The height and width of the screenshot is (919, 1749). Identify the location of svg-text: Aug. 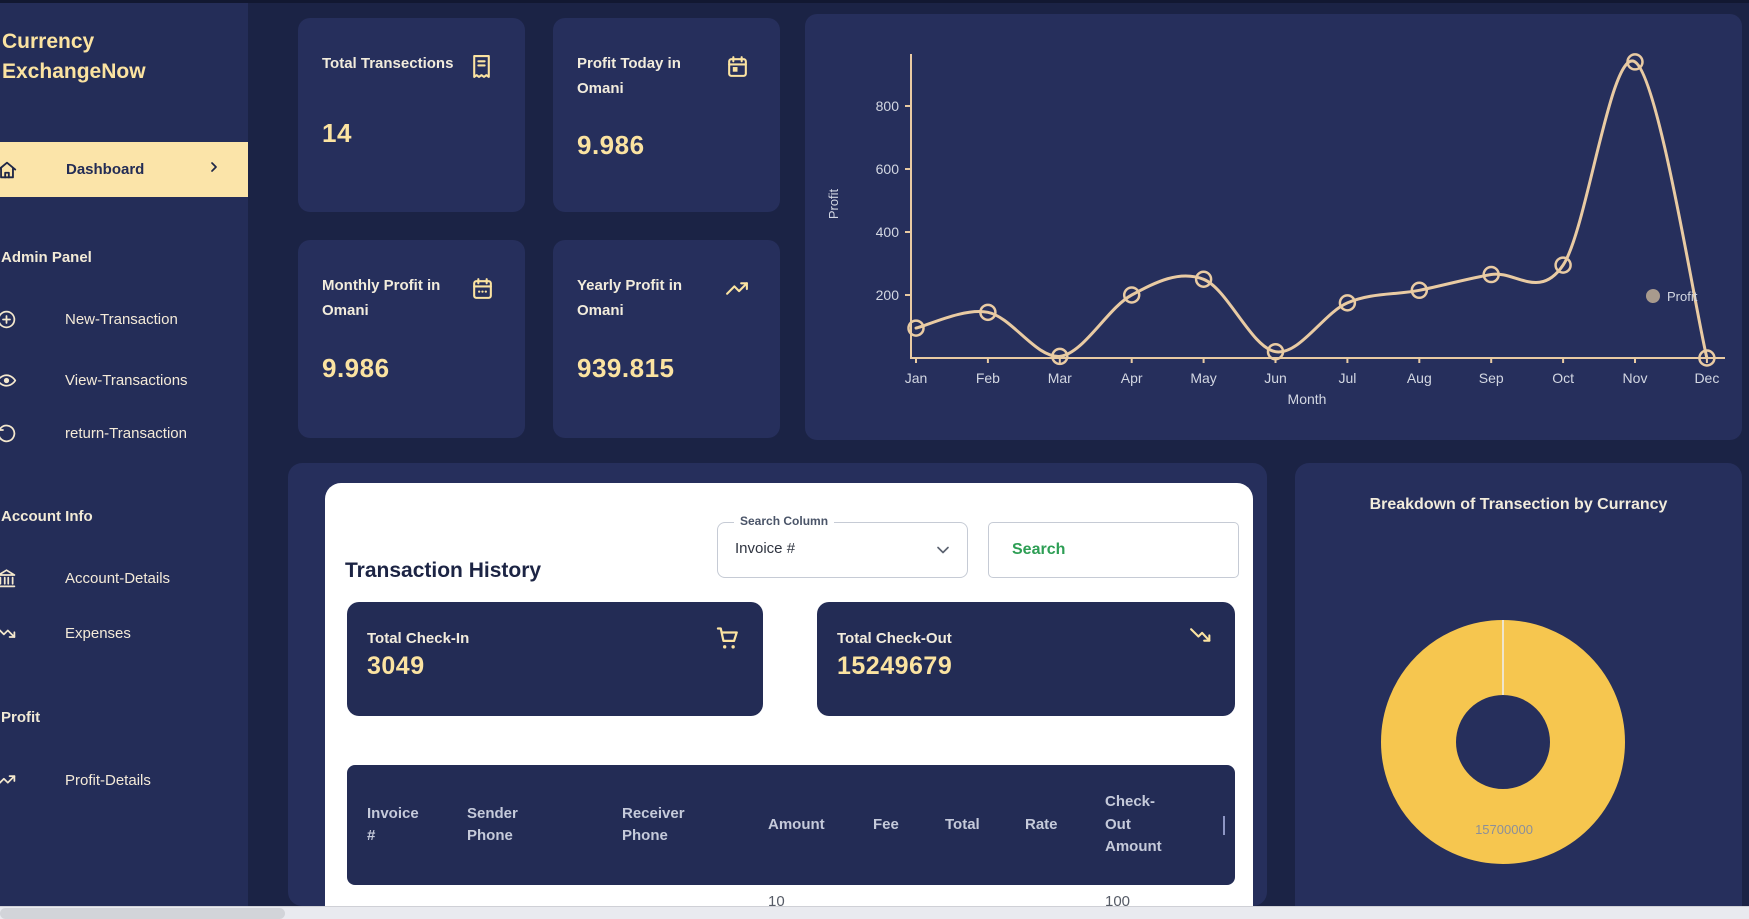
(1419, 378).